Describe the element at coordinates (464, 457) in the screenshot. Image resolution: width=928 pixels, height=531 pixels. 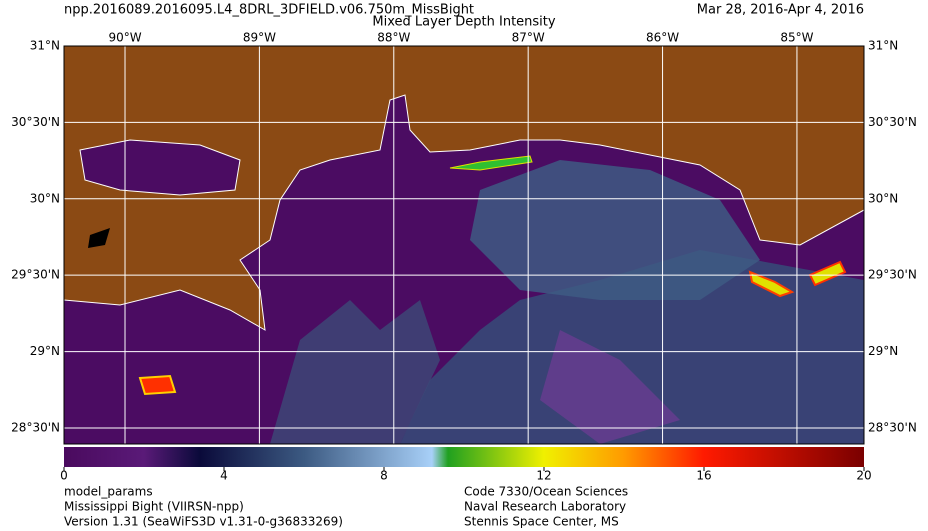
I see `colorbar` at that location.